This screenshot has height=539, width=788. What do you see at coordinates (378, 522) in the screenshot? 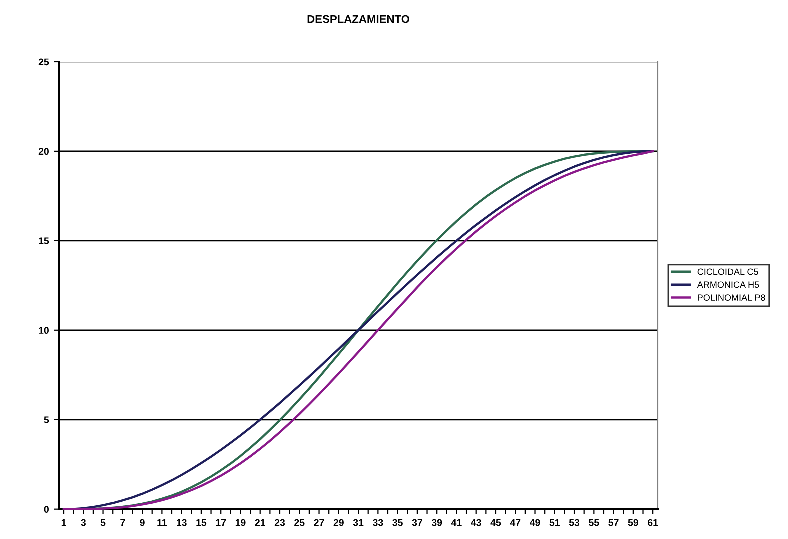
I see `x-tick-label: 33` at bounding box center [378, 522].